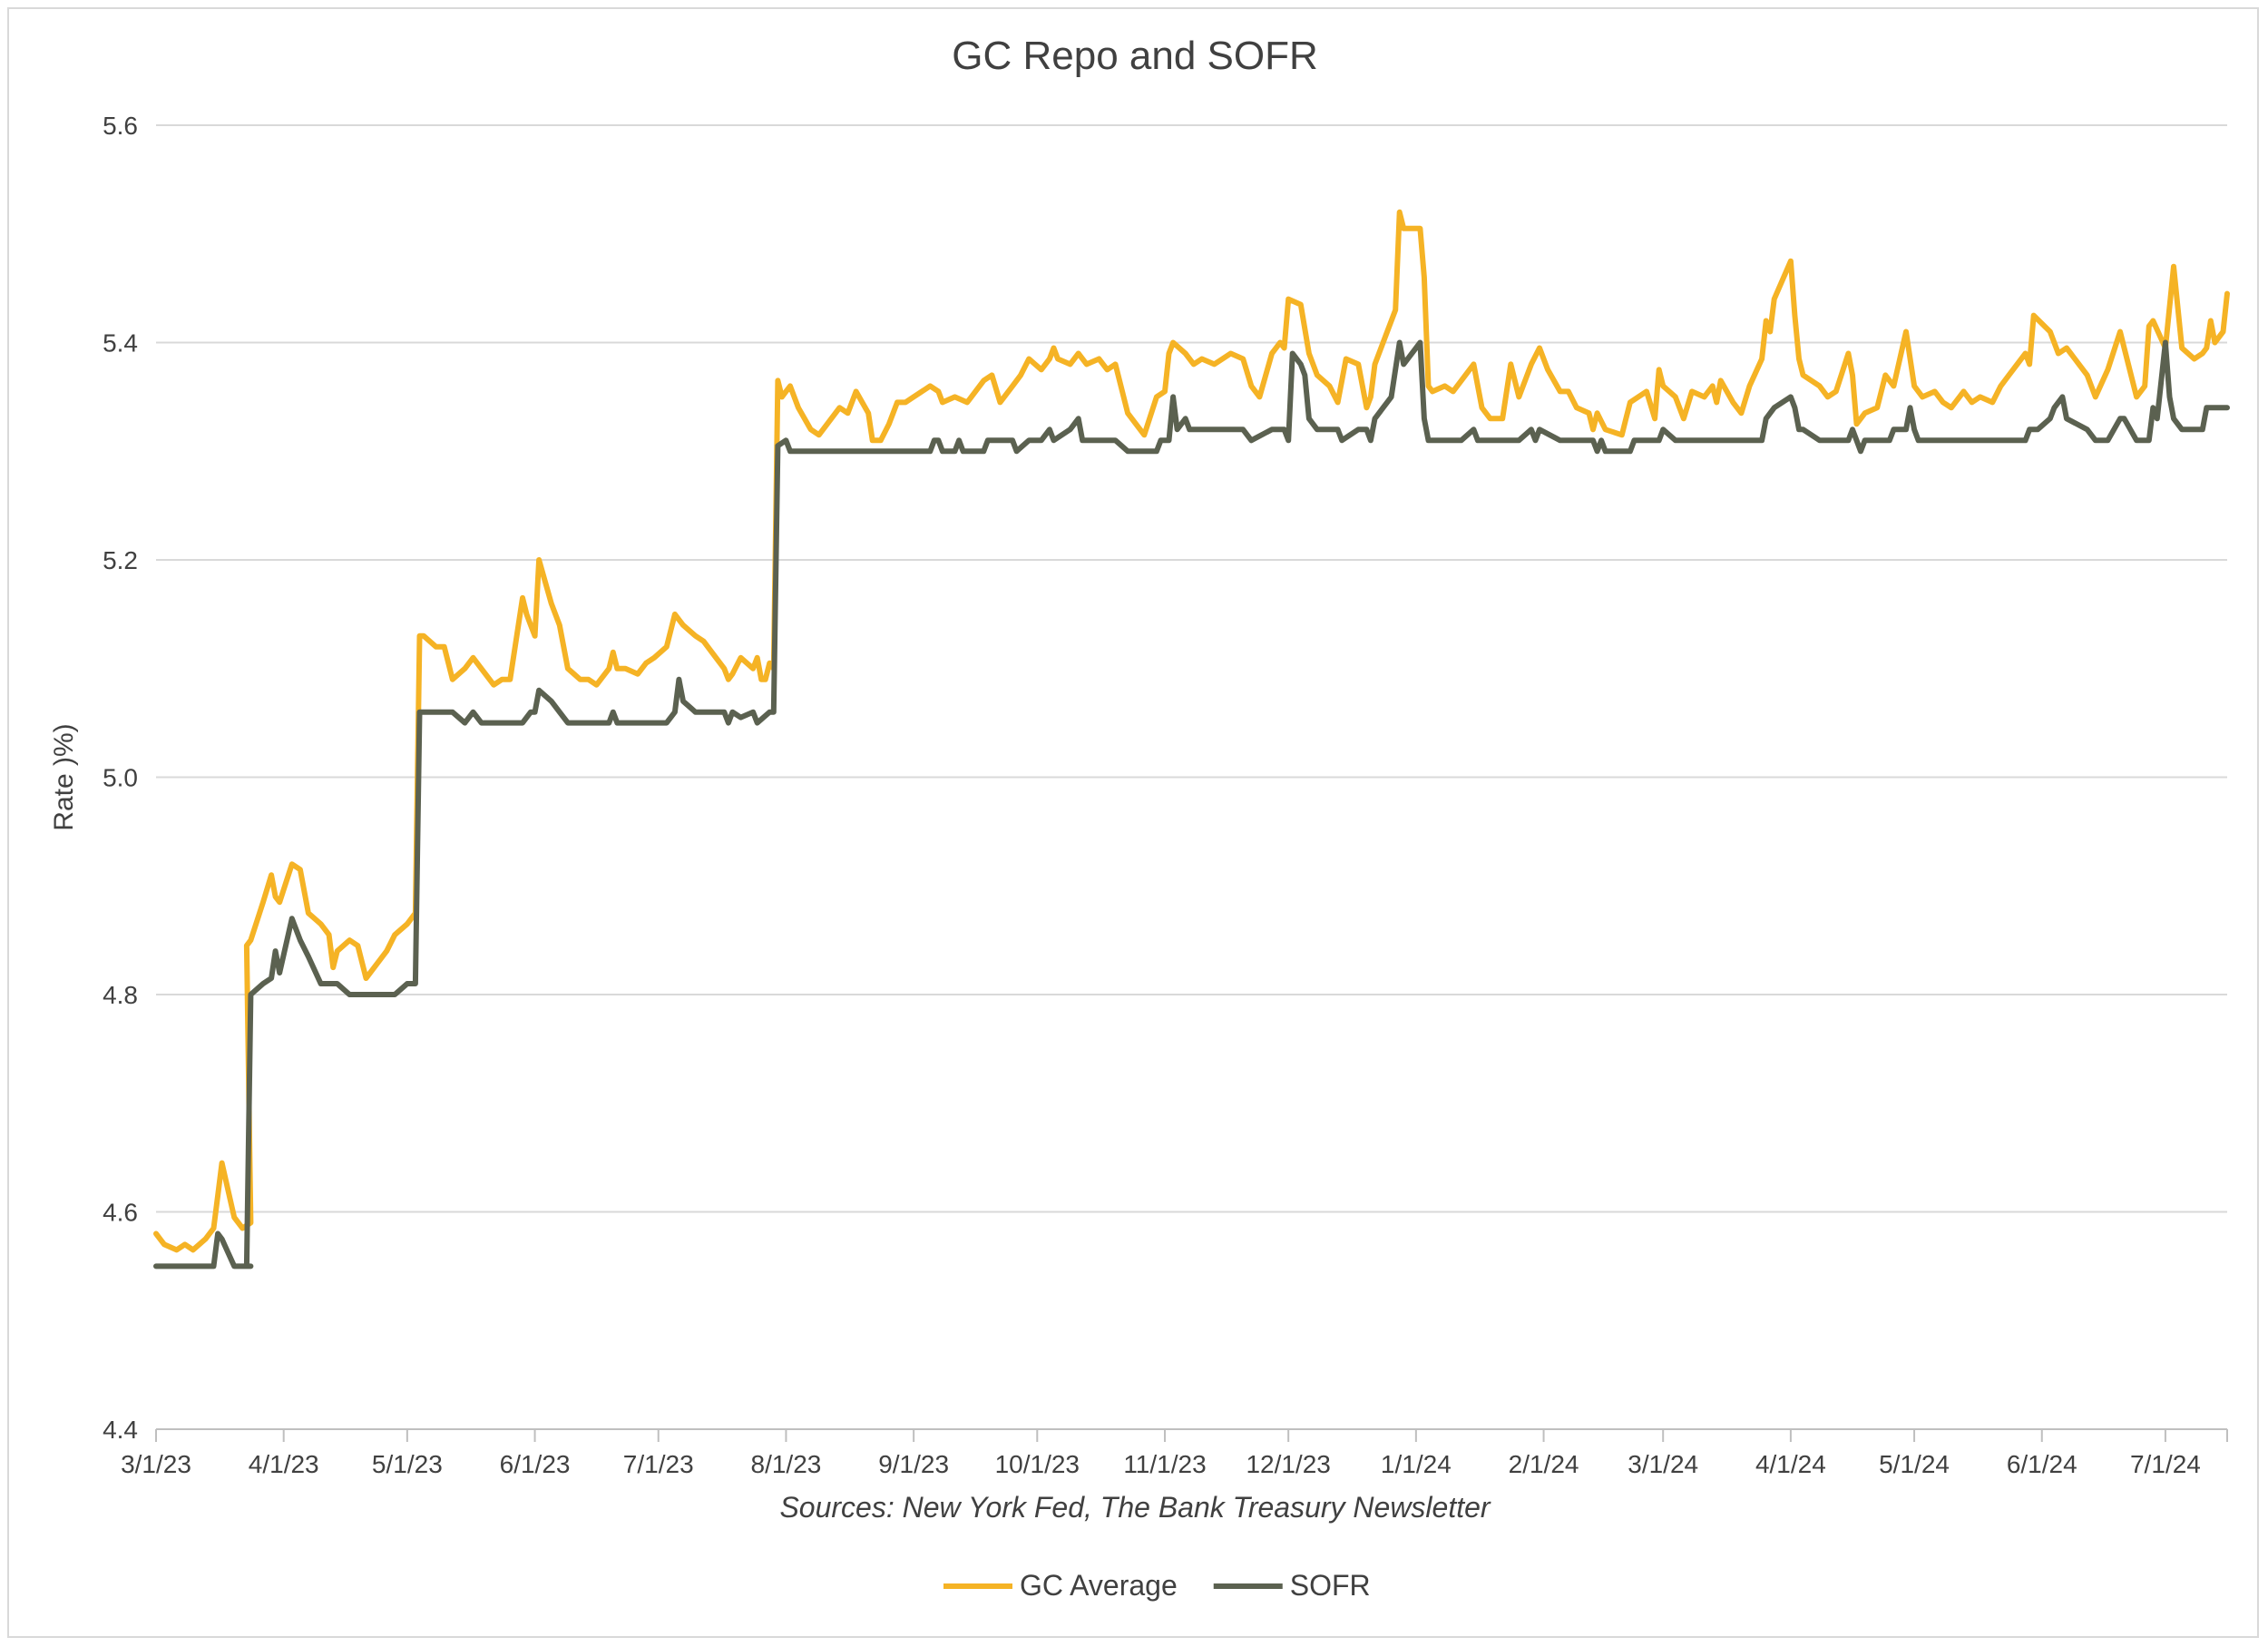 The width and height of the screenshot is (2268, 1647). Describe the element at coordinates (914, 1464) in the screenshot. I see `x-tick-label: 9/1/23` at that location.